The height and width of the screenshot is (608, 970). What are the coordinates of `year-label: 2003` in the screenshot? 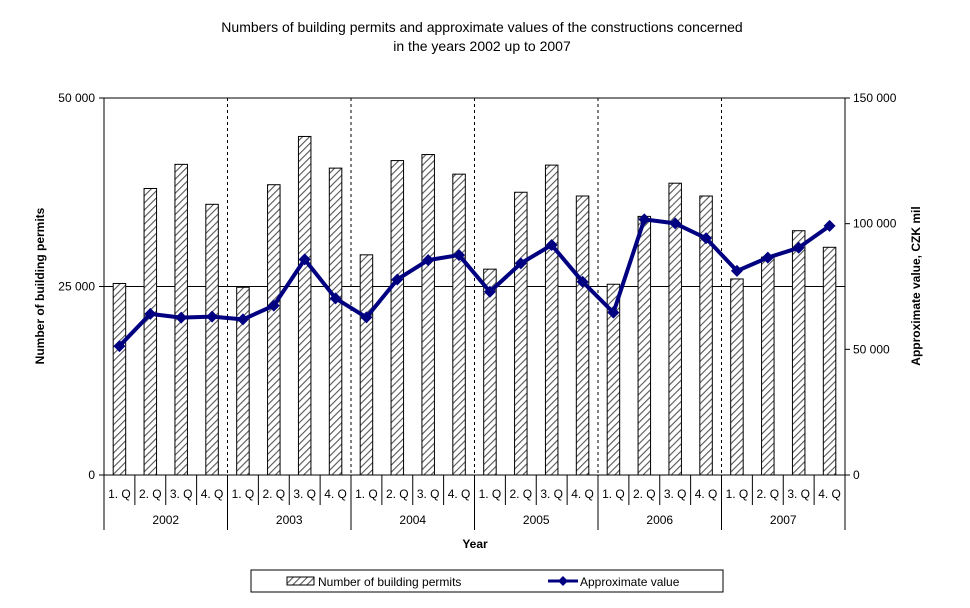 It's located at (289, 520).